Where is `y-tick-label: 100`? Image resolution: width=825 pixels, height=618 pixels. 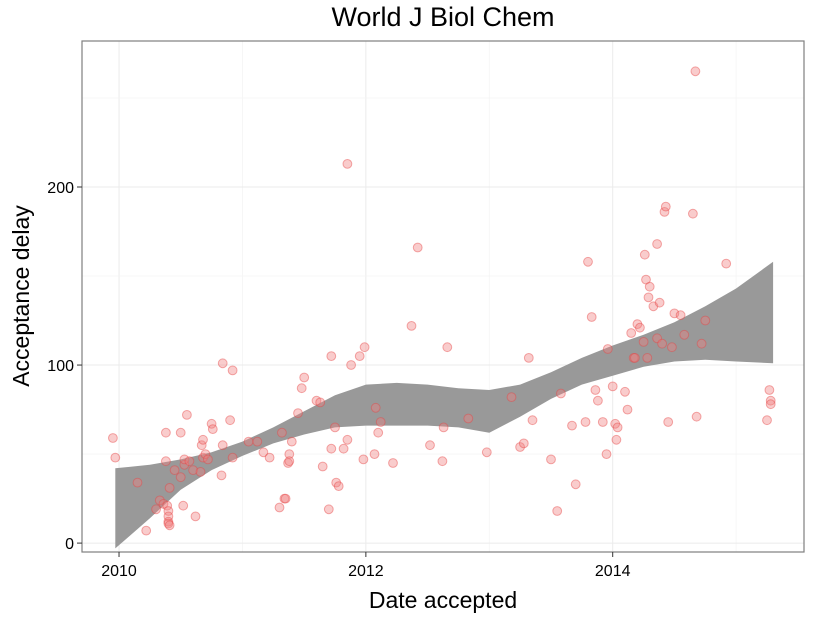 y-tick-label: 100 is located at coordinates (60, 366).